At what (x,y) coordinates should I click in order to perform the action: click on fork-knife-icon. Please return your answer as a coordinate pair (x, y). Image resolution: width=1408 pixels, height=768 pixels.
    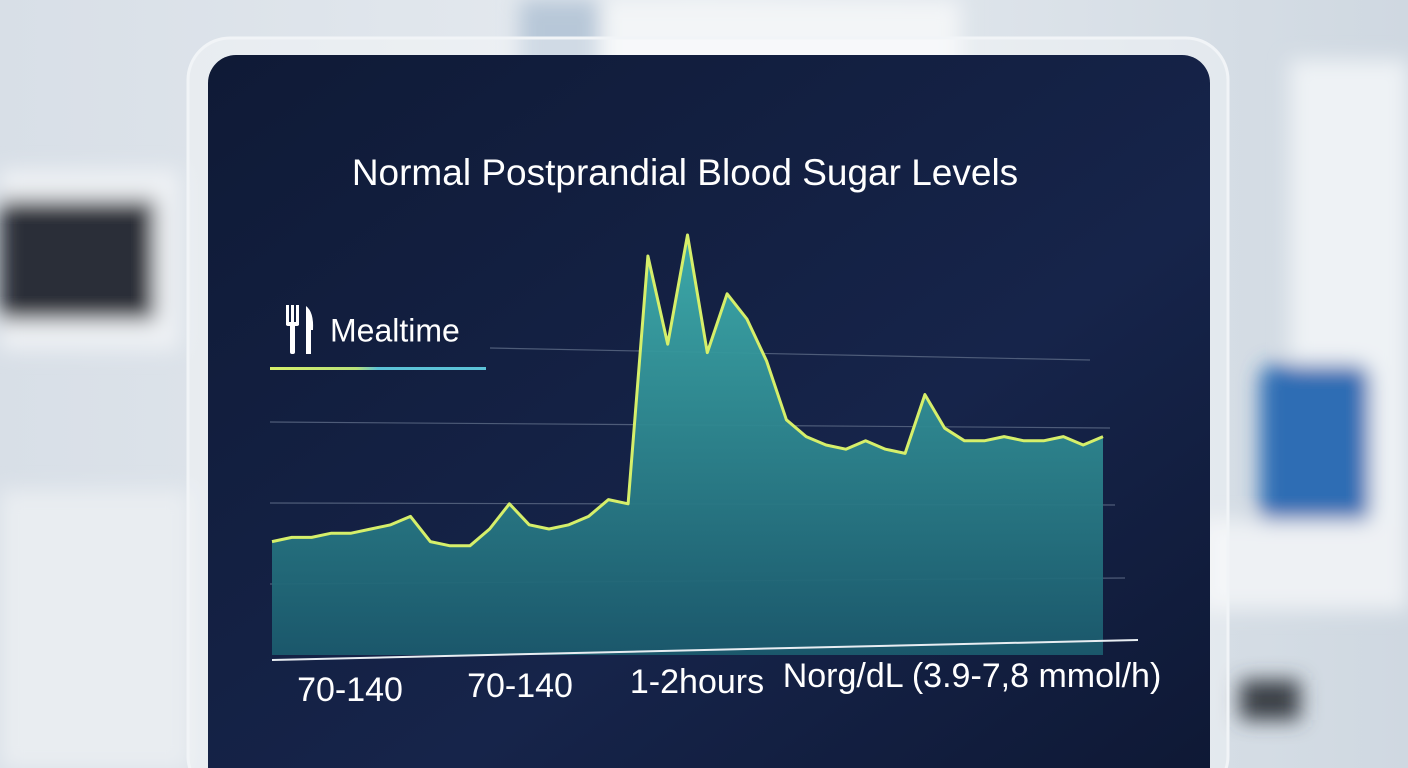
    Looking at the image, I should click on (300, 329).